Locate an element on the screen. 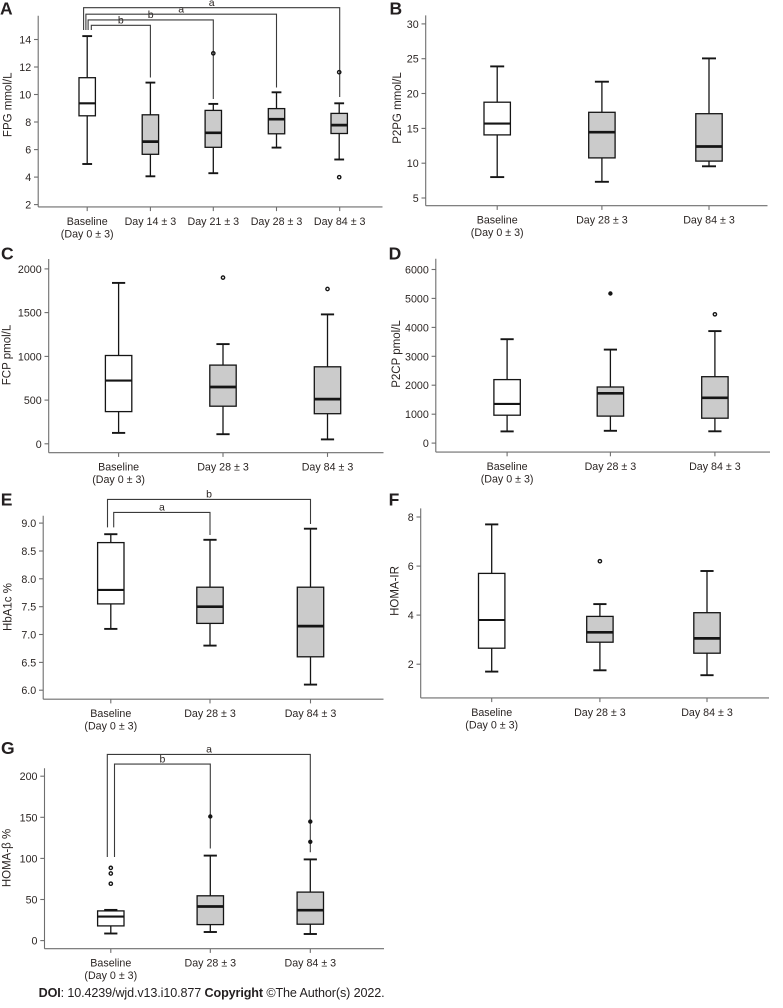 The image size is (783, 1008). svg-text: FCP pmol/L is located at coordinates (7, 354).